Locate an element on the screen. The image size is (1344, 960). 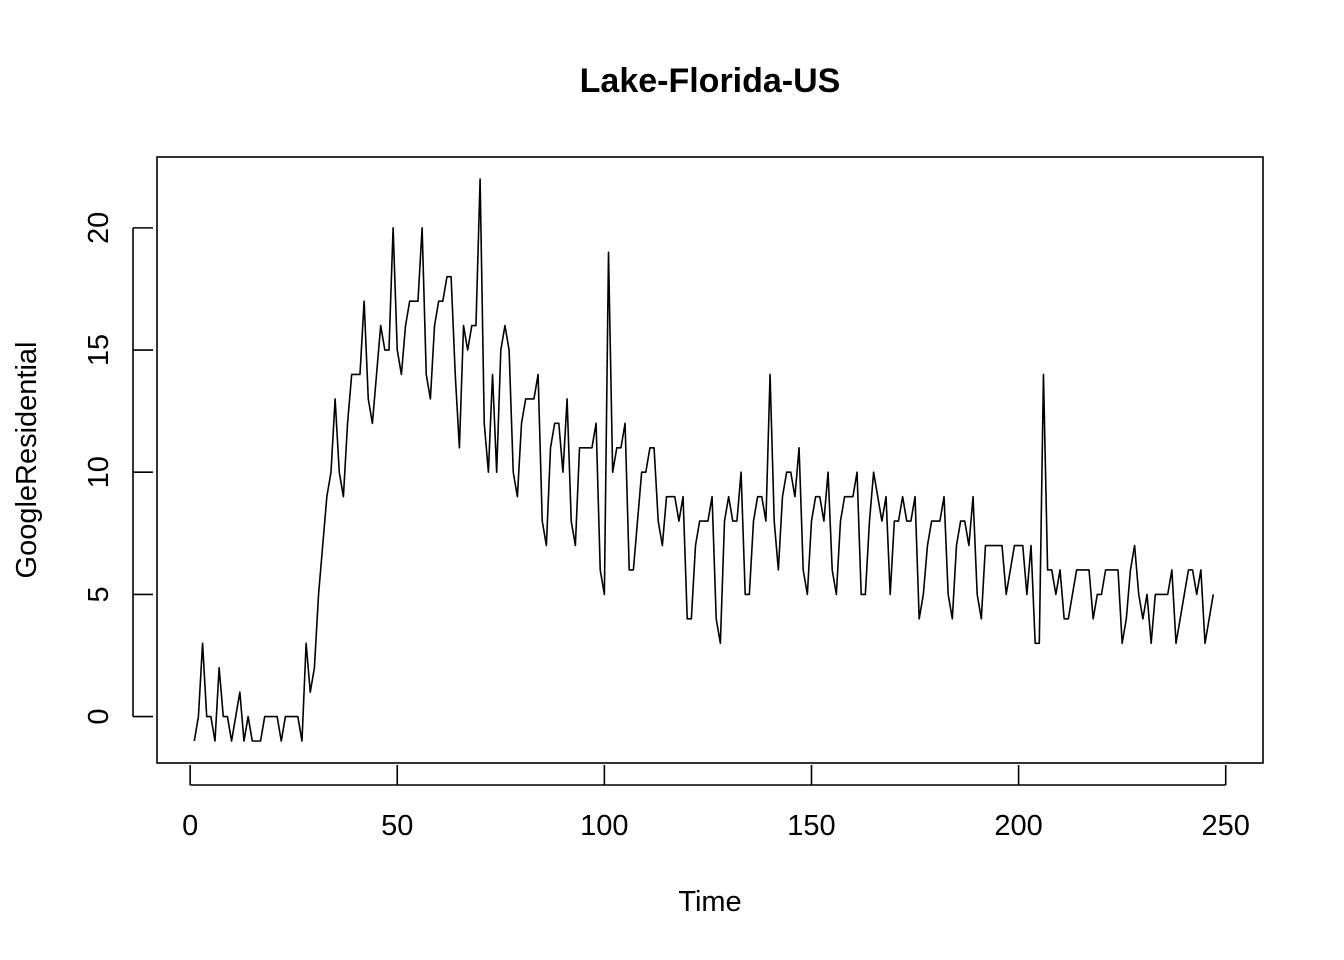
x-tick-label: 50 is located at coordinates (397, 826).